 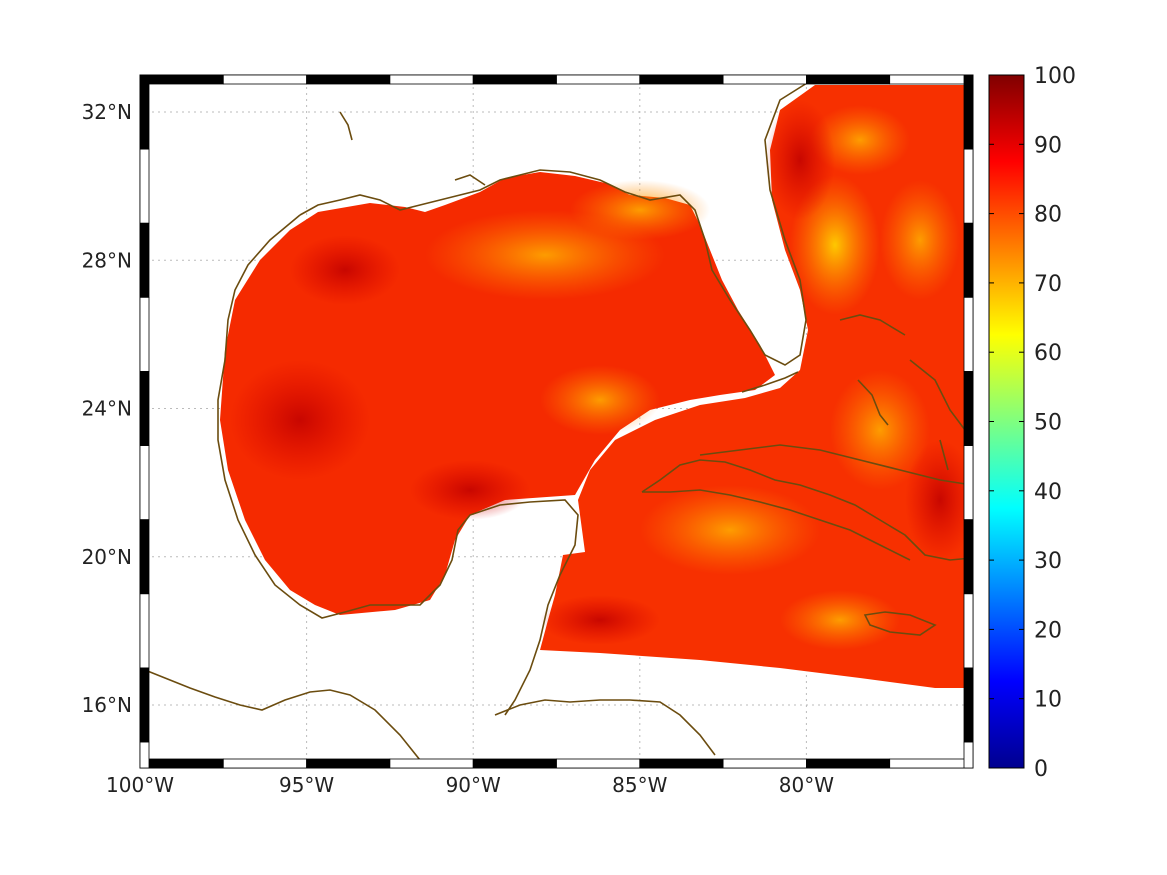 What do you see at coordinates (473, 785) in the screenshot?
I see `x-tick-label: 90°W` at bounding box center [473, 785].